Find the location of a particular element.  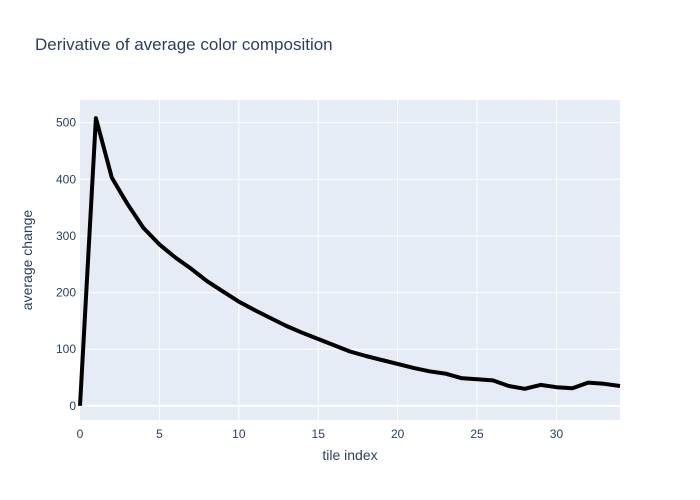

x-tick-label: 5 is located at coordinates (159, 434).